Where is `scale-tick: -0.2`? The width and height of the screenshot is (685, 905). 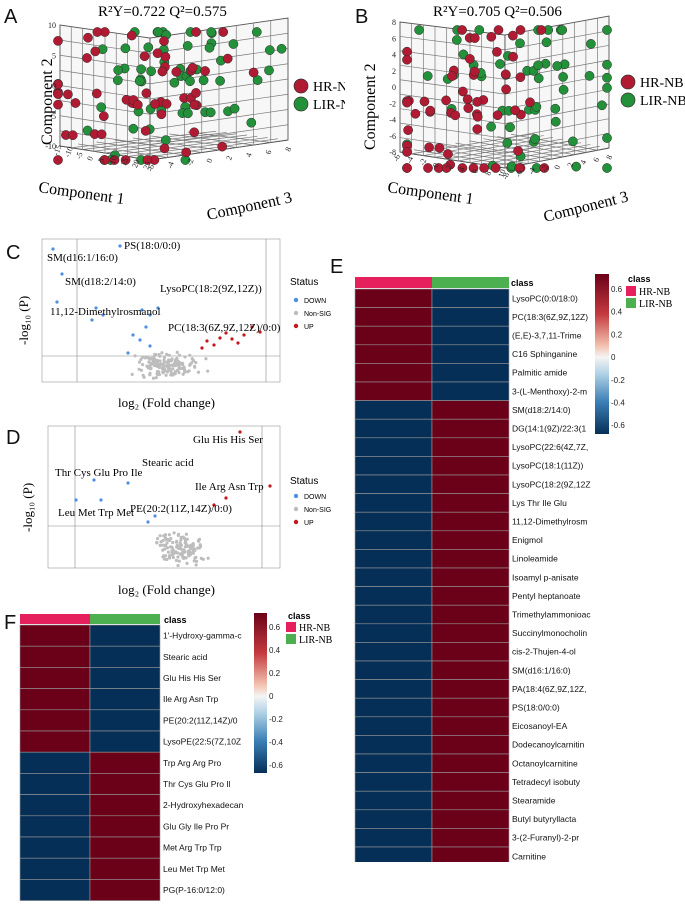
scale-tick: -0.2 is located at coordinates (276, 719).